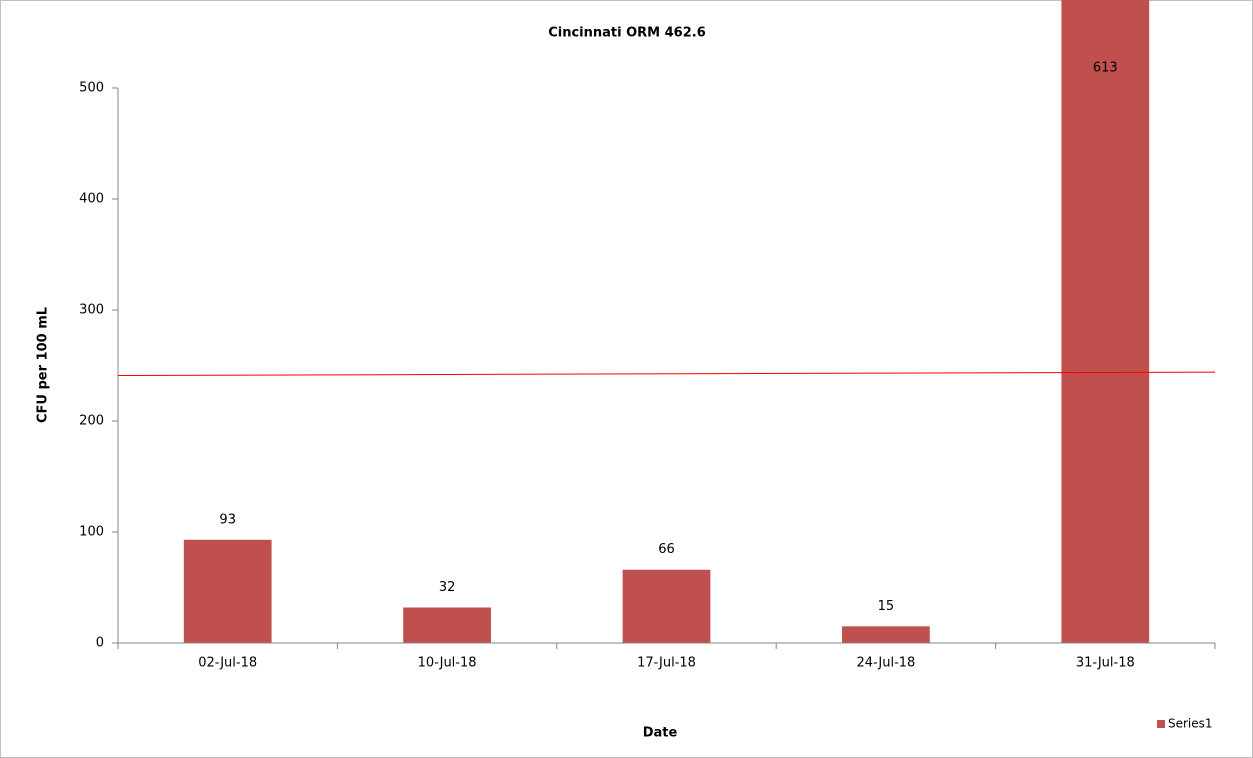 The height and width of the screenshot is (758, 1253). I want to click on x-tick-label: 02-Jul-18, so click(227, 663).